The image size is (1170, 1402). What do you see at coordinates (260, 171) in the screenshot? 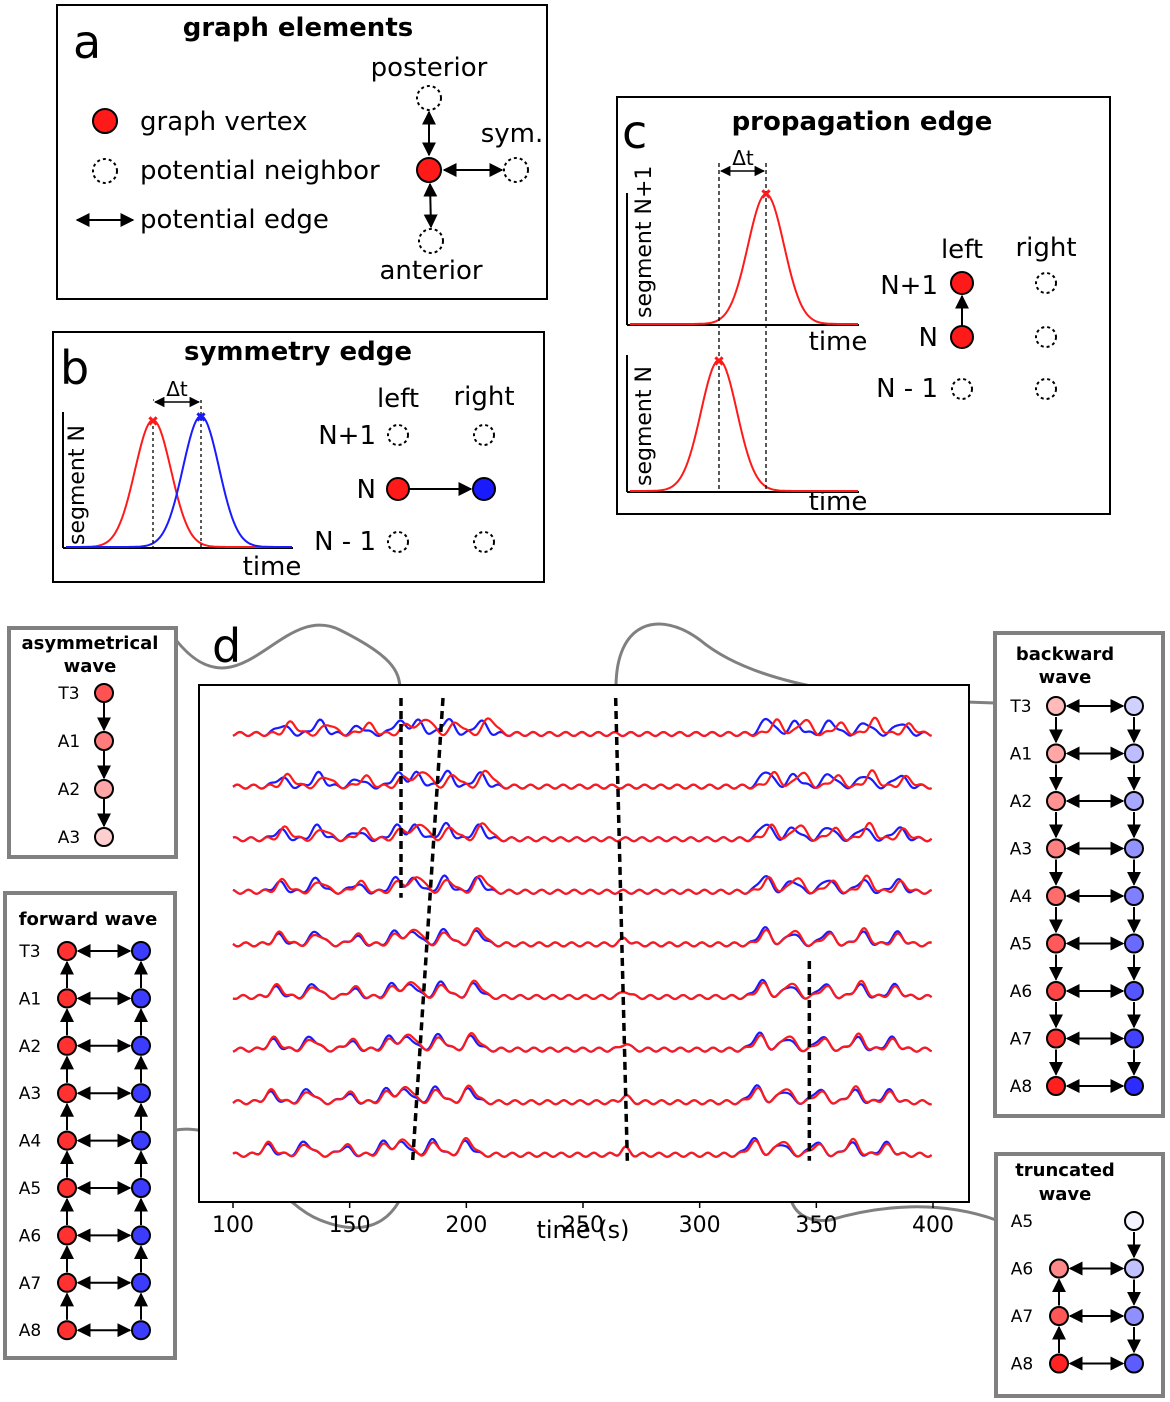
I see `legend-neighbor-label: potential neighbor` at bounding box center [260, 171].